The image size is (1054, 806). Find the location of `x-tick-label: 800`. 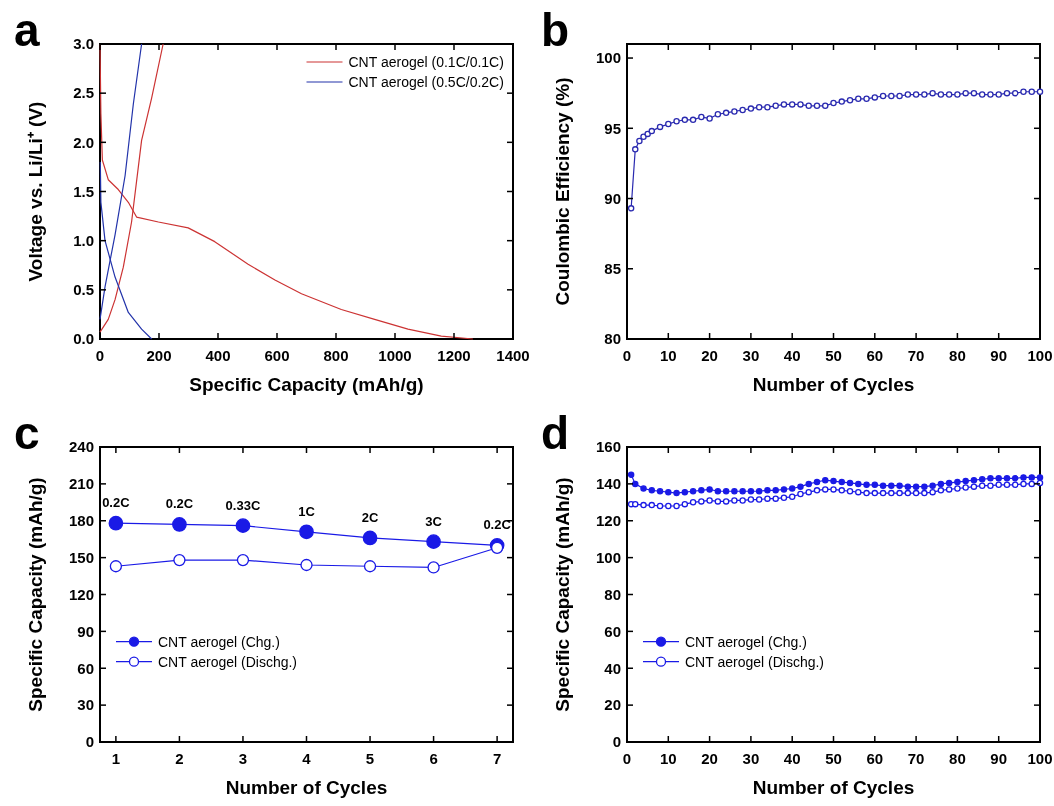

x-tick-label: 800 is located at coordinates (336, 355).